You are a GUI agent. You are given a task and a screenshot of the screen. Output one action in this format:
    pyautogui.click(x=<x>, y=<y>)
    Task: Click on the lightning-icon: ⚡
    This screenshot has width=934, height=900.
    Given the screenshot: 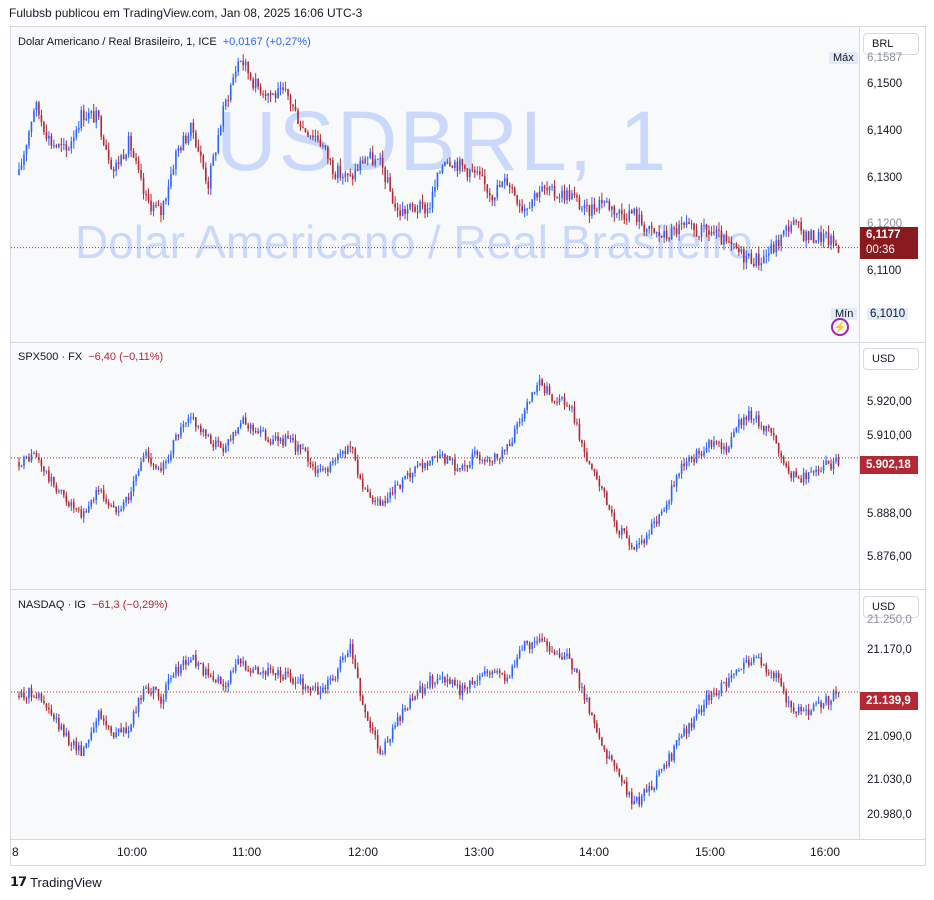 What is the action you would take?
    pyautogui.click(x=840, y=327)
    